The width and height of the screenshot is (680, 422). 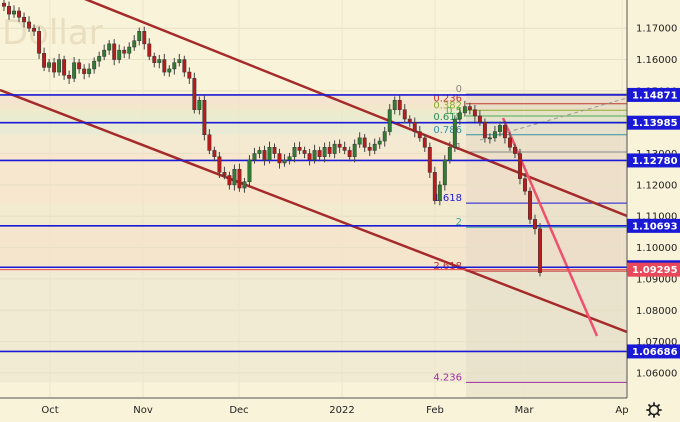 I want to click on price-badge-label: 1.14871, so click(x=655, y=95).